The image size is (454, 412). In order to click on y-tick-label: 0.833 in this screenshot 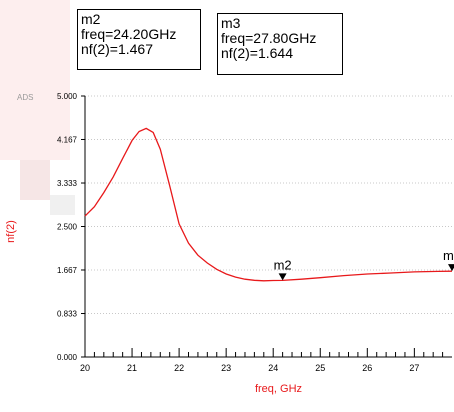, I will do `click(67, 314)`.